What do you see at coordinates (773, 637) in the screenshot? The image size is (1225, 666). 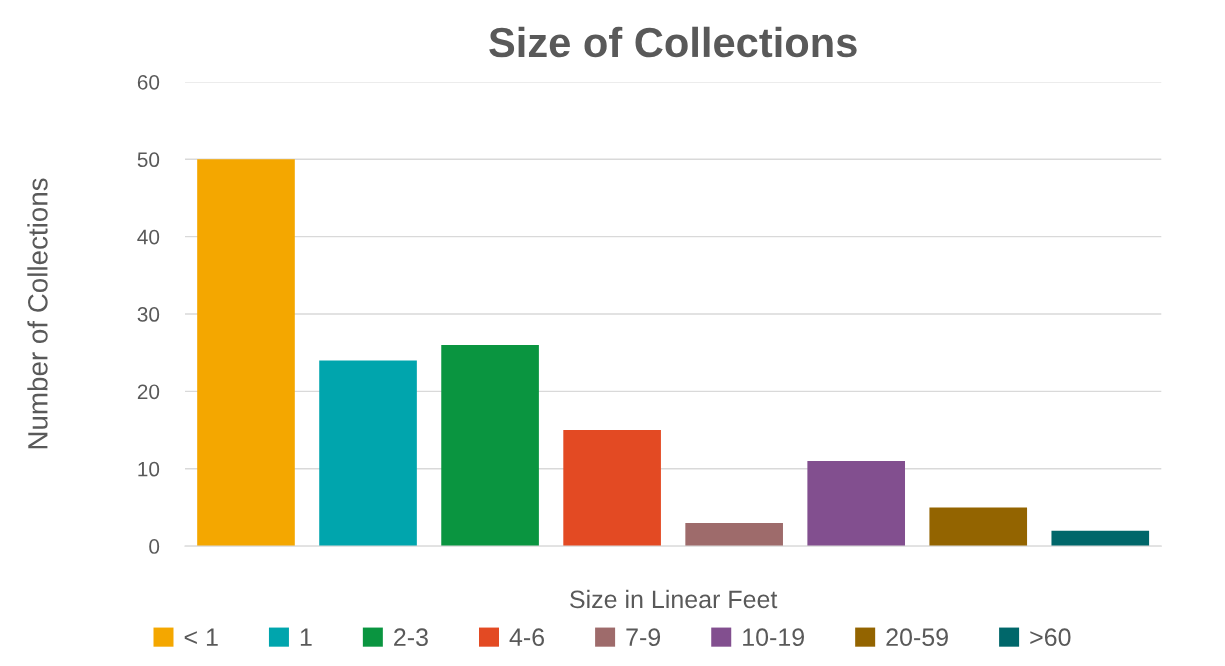 I see `legend-label: 10-19` at bounding box center [773, 637].